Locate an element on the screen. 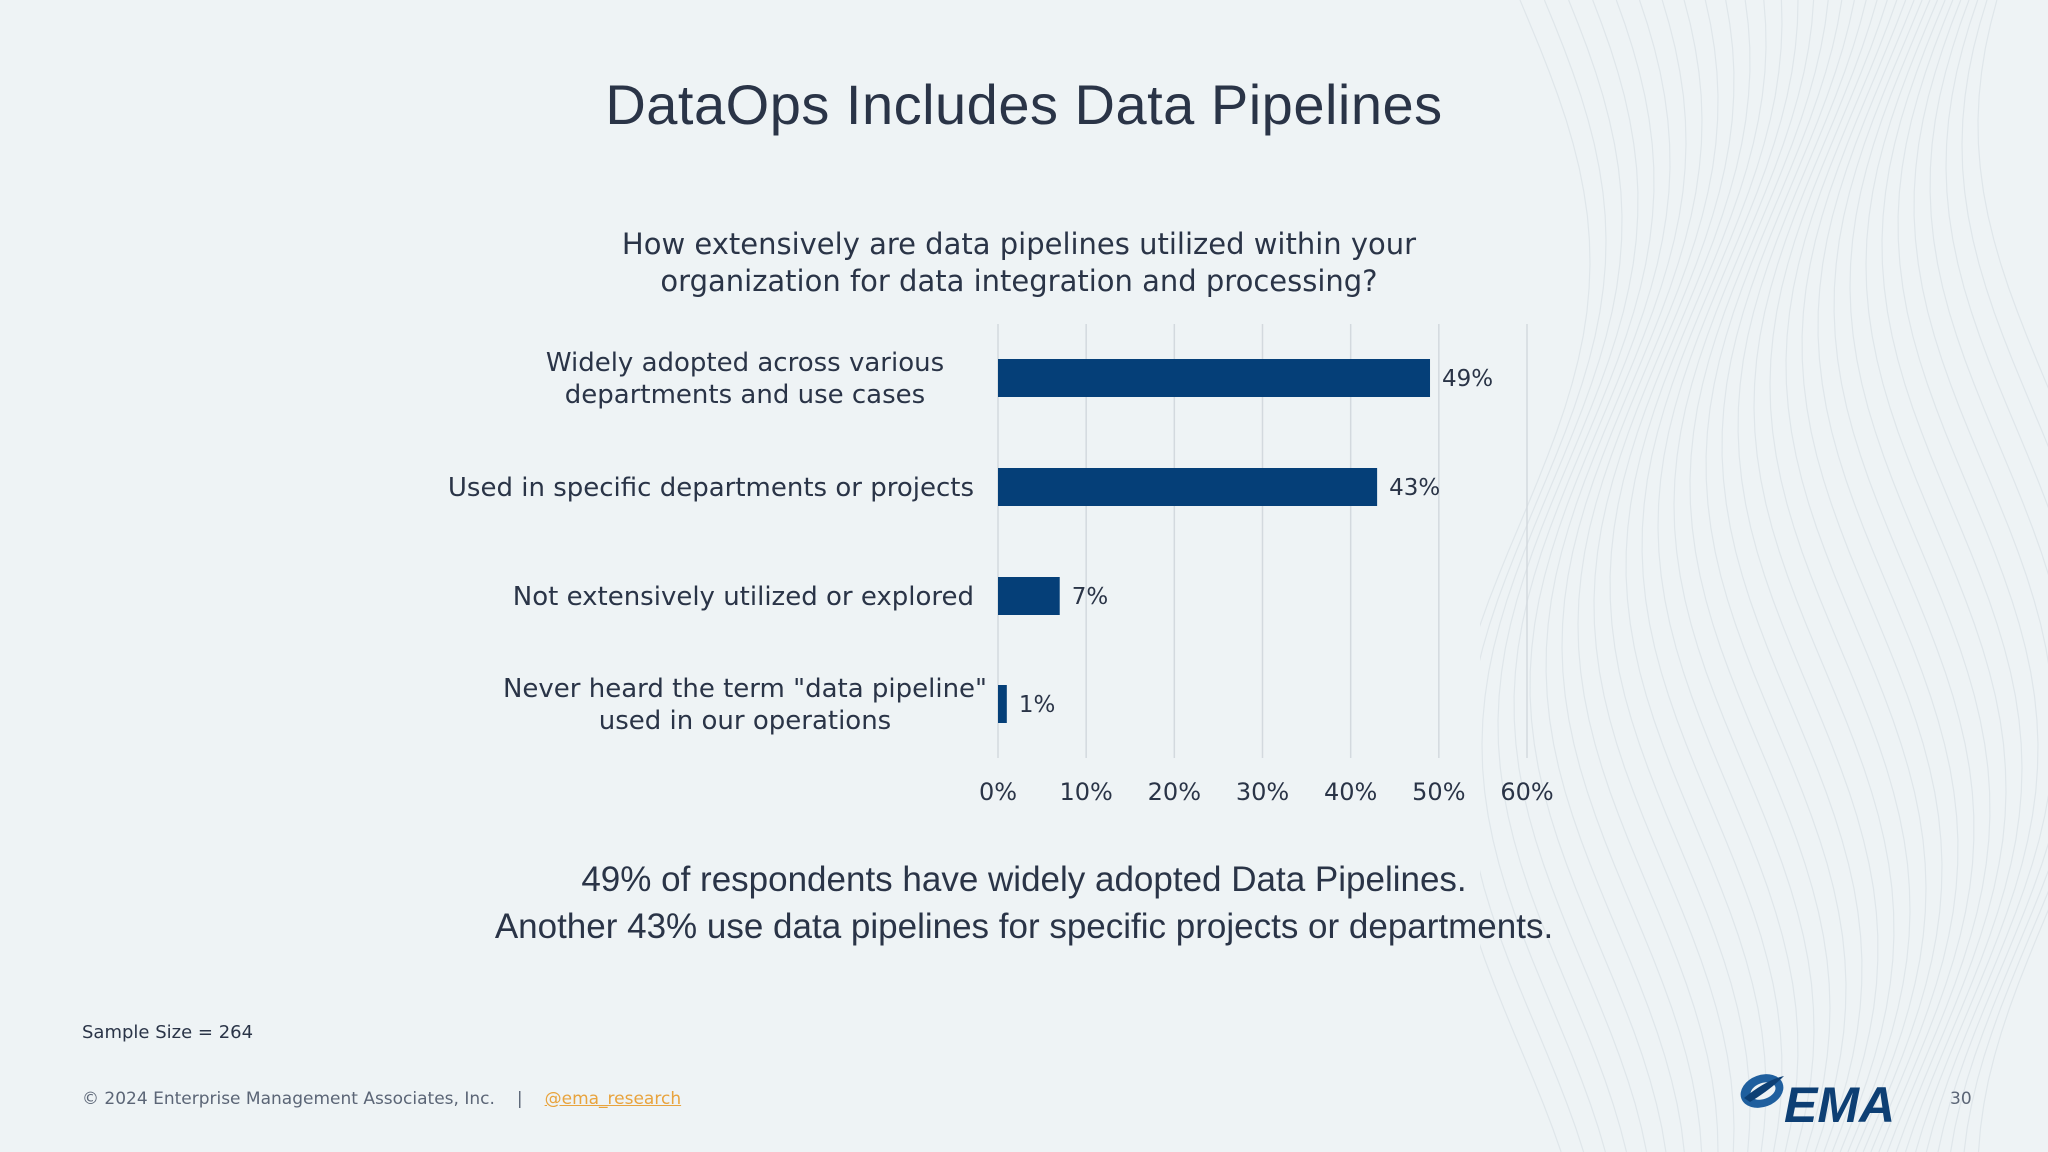 The image size is (2048, 1152). ema-logo: EMA is located at coordinates (1817, 1100).